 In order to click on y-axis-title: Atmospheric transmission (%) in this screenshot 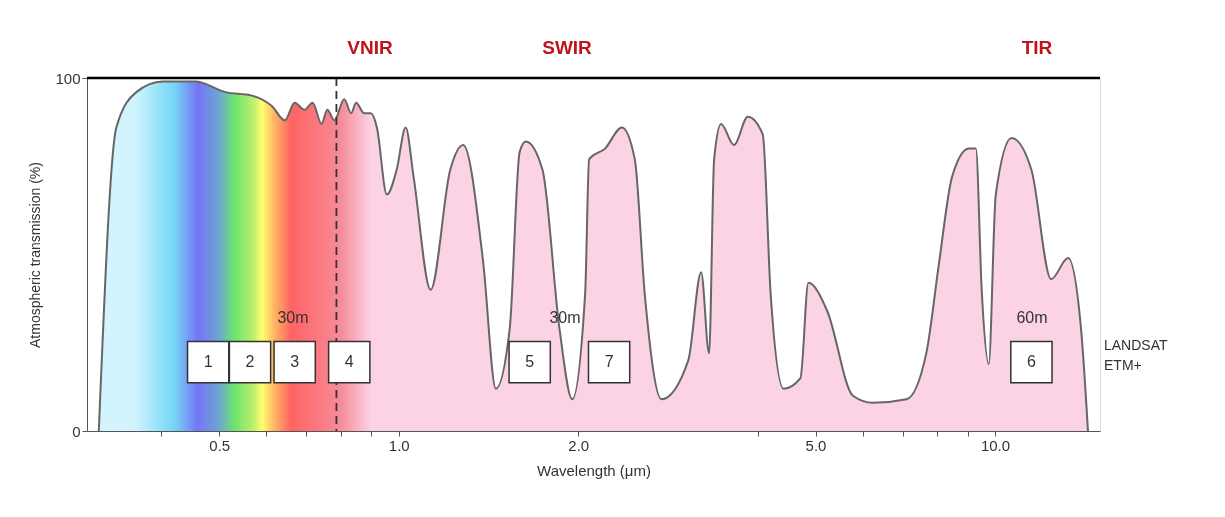, I will do `click(35, 255)`.